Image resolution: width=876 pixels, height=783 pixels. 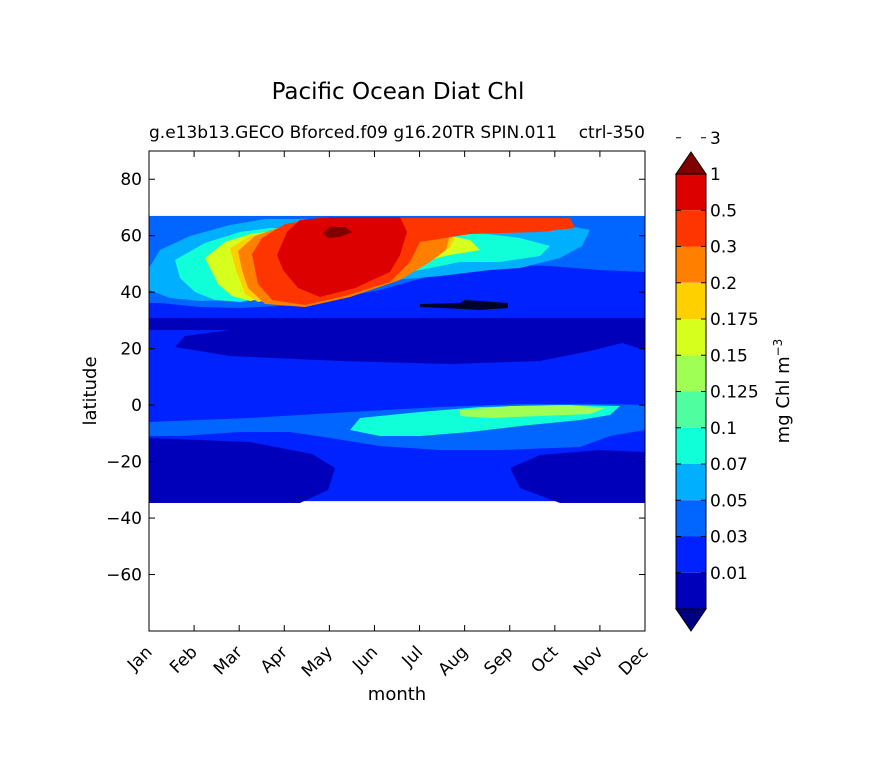 What do you see at coordinates (131, 293) in the screenshot?
I see `y-tick-label: 40` at bounding box center [131, 293].